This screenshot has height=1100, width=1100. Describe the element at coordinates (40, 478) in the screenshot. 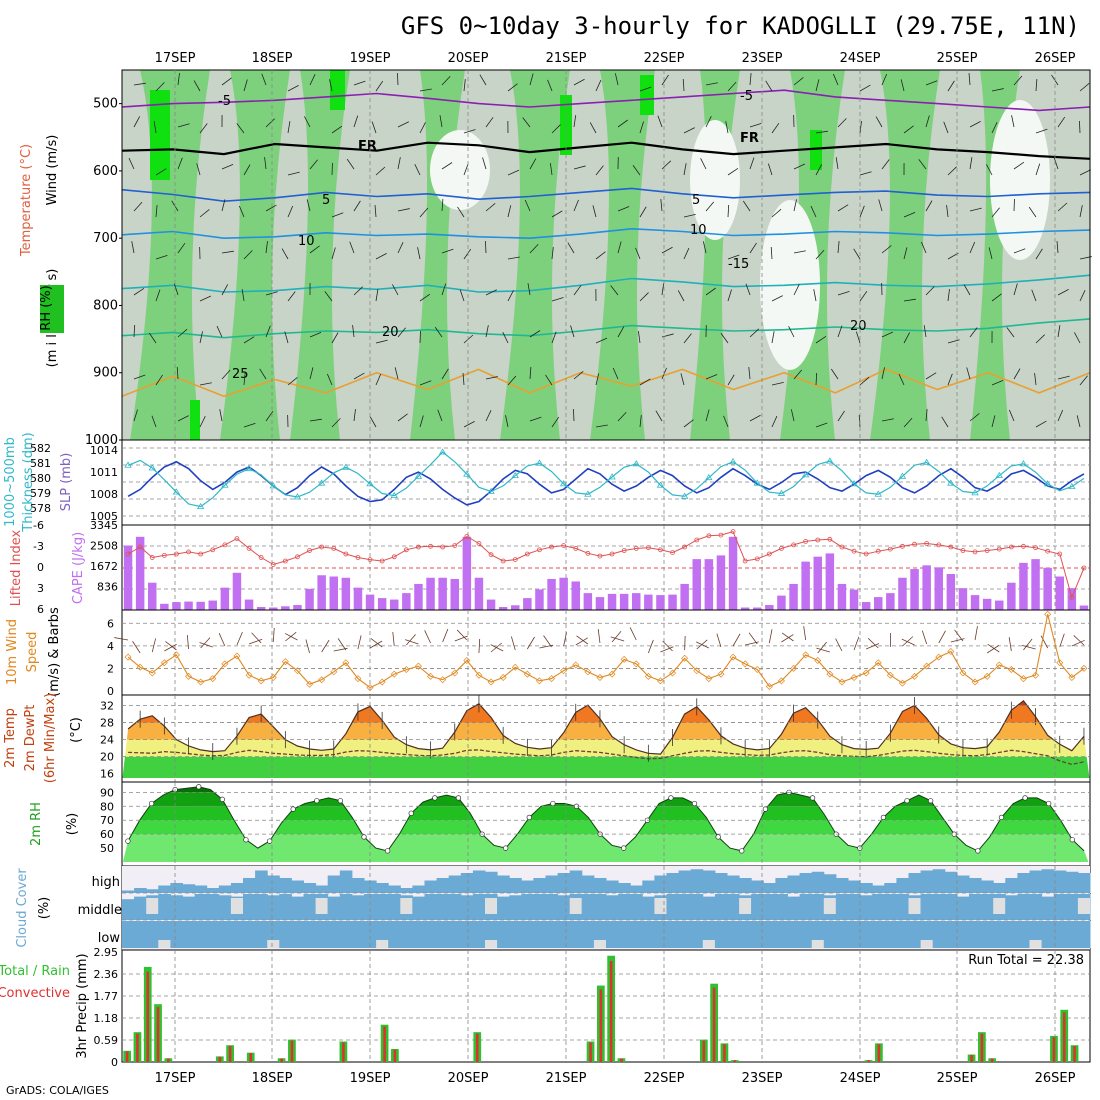

I see `thickness-tick: 580` at that location.